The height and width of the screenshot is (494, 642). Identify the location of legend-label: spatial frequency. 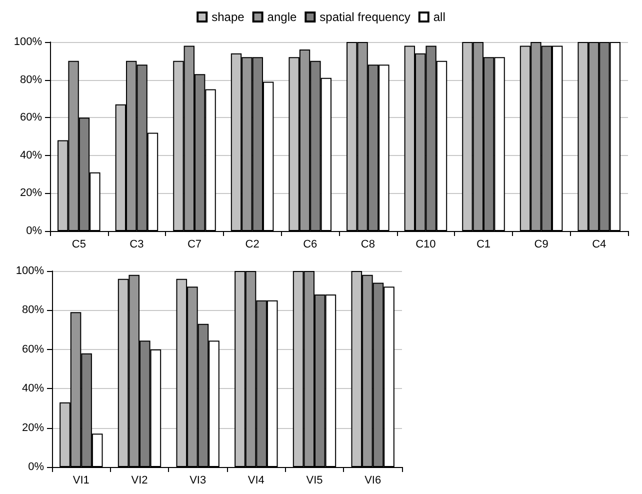
(365, 17).